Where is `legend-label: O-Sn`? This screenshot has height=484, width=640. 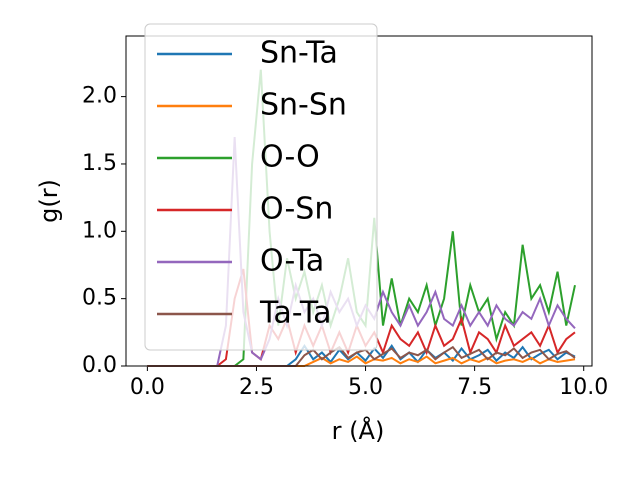
legend-label: O-Sn is located at coordinates (296, 209).